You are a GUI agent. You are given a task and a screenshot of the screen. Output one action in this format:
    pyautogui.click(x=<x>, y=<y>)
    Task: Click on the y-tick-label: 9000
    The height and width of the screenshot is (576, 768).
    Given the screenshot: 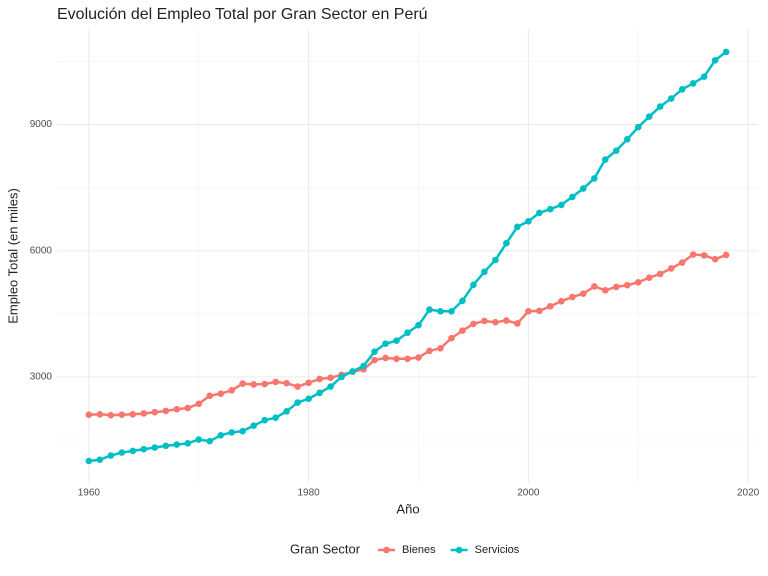 What is the action you would take?
    pyautogui.click(x=41, y=124)
    